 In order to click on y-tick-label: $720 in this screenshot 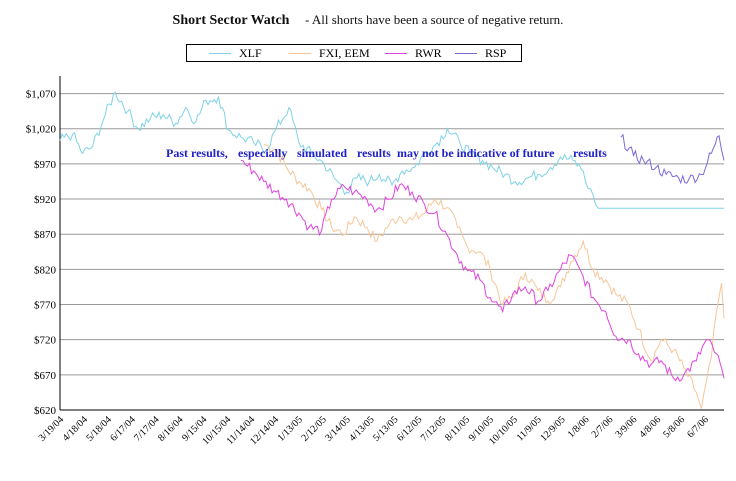, I will do `click(45, 341)`.